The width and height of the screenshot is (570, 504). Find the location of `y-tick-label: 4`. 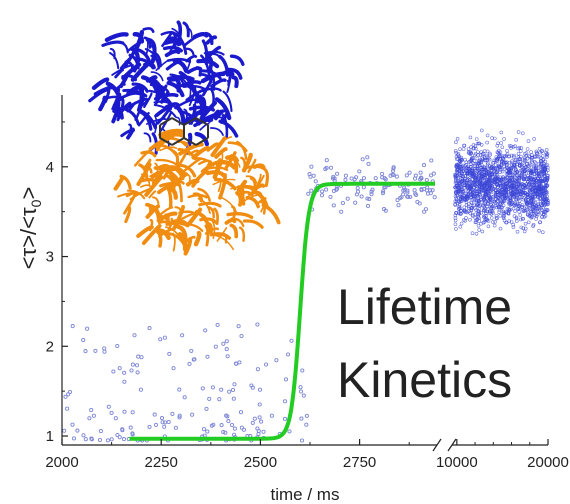

y-tick-label: 4 is located at coordinates (50, 167).